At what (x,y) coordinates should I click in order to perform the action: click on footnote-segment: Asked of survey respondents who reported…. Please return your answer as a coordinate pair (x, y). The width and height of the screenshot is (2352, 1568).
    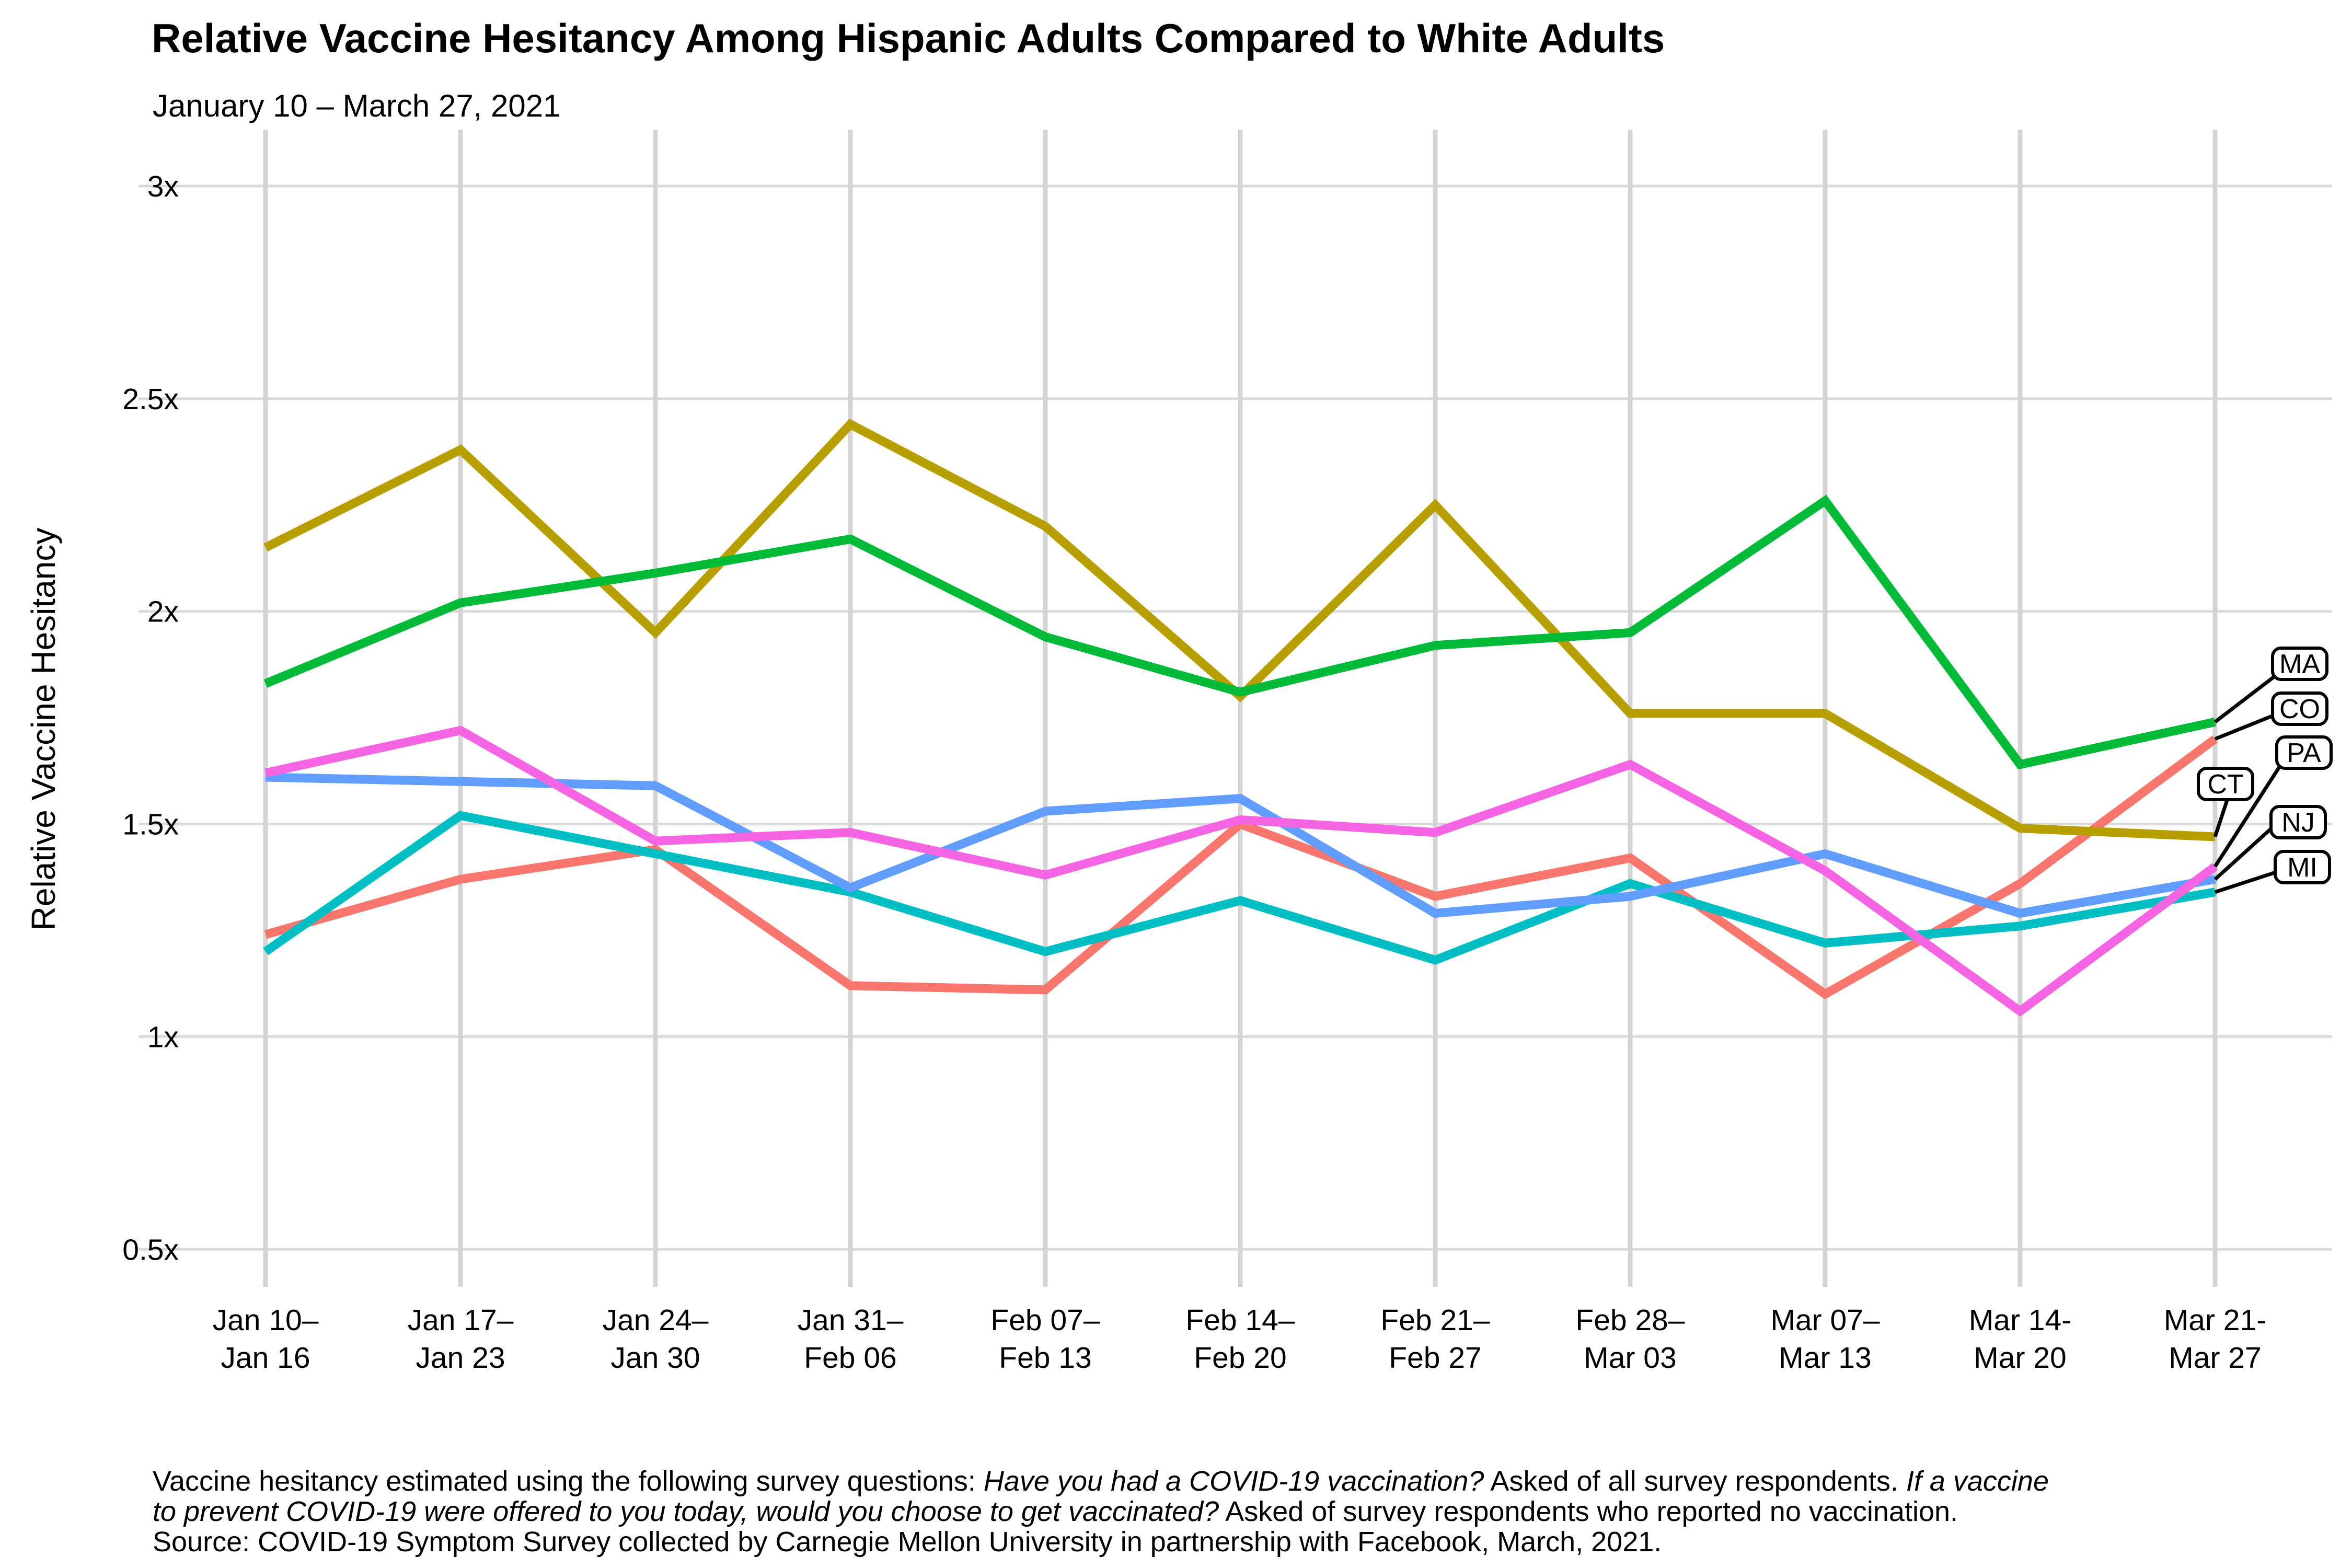
    Looking at the image, I should click on (1588, 1511).